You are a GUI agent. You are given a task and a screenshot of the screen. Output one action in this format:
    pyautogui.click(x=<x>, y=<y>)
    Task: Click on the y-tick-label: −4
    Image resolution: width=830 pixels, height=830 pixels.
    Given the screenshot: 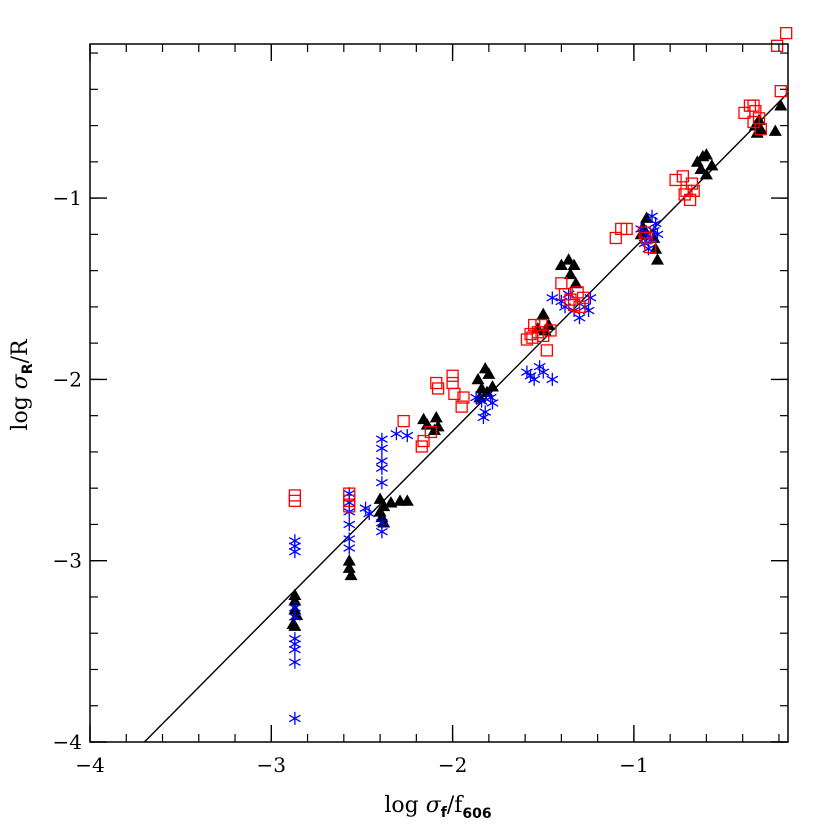 What is the action you would take?
    pyautogui.click(x=67, y=742)
    